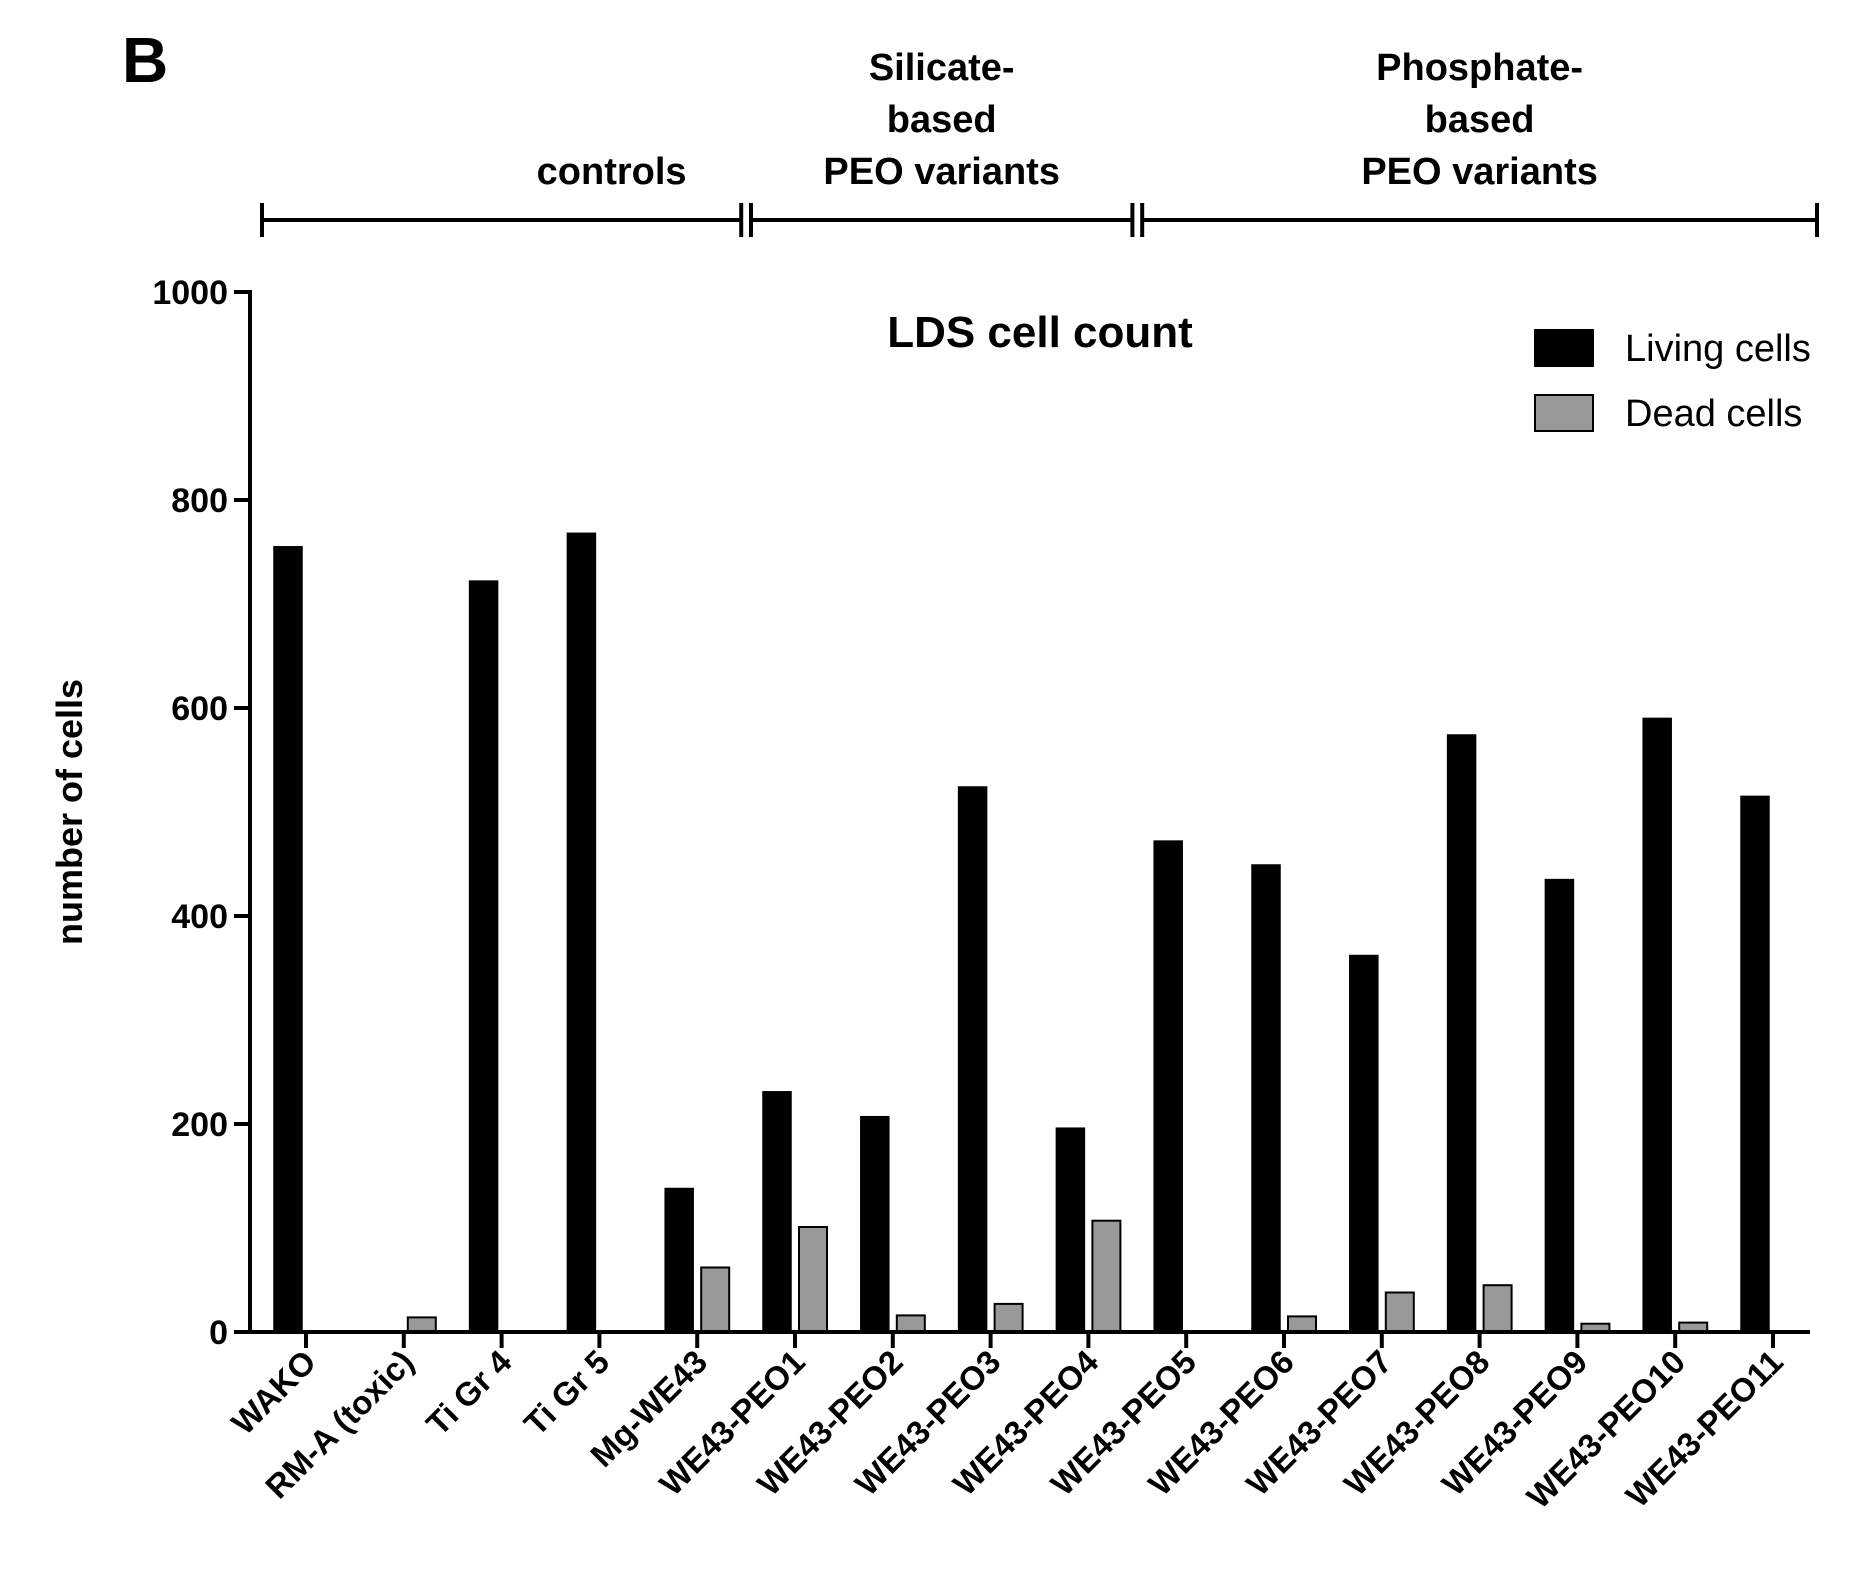 The width and height of the screenshot is (1868, 1589). I want to click on legend-label-living: Living cells, so click(1718, 349).